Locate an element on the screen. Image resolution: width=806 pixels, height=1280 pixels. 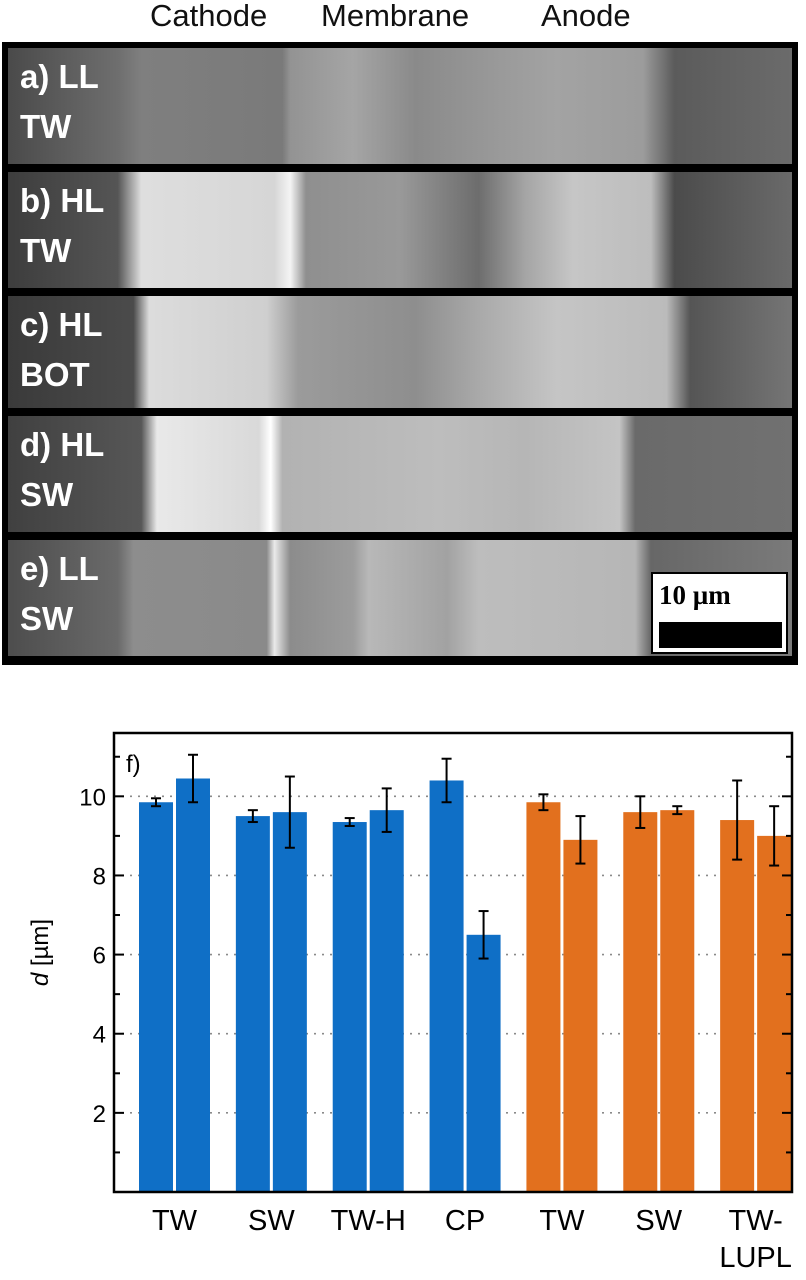
anode-label: Anode is located at coordinates (586, 16).